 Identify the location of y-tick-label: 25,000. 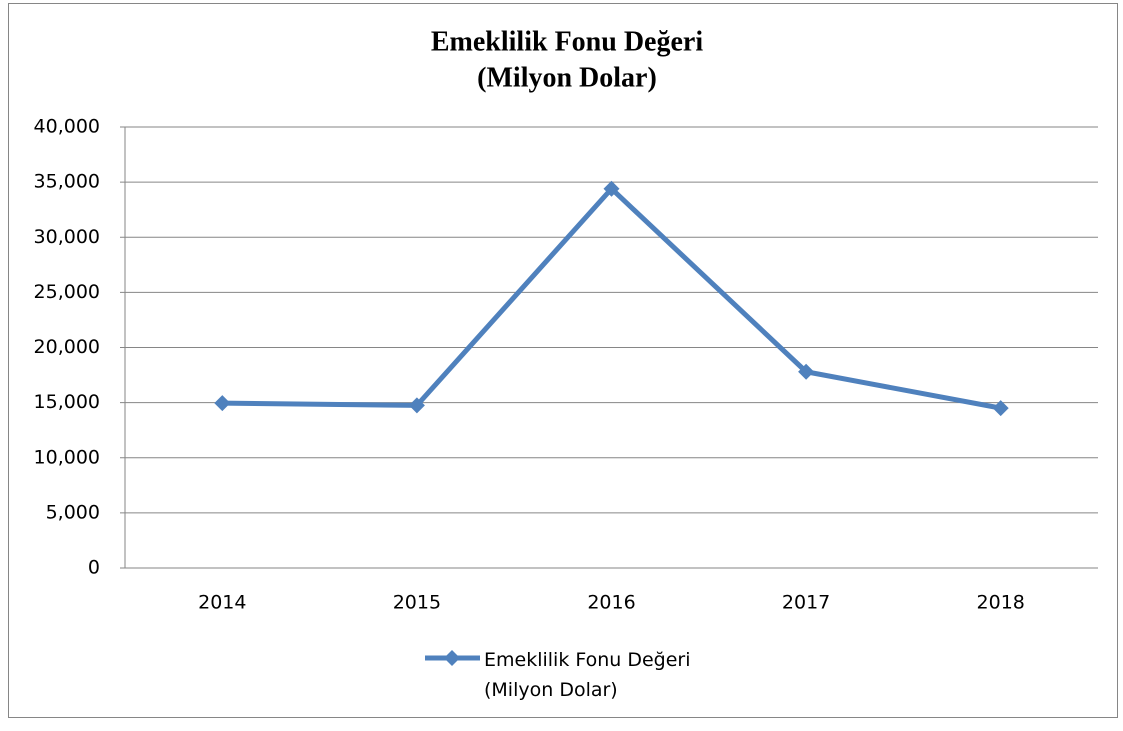
(67, 292).